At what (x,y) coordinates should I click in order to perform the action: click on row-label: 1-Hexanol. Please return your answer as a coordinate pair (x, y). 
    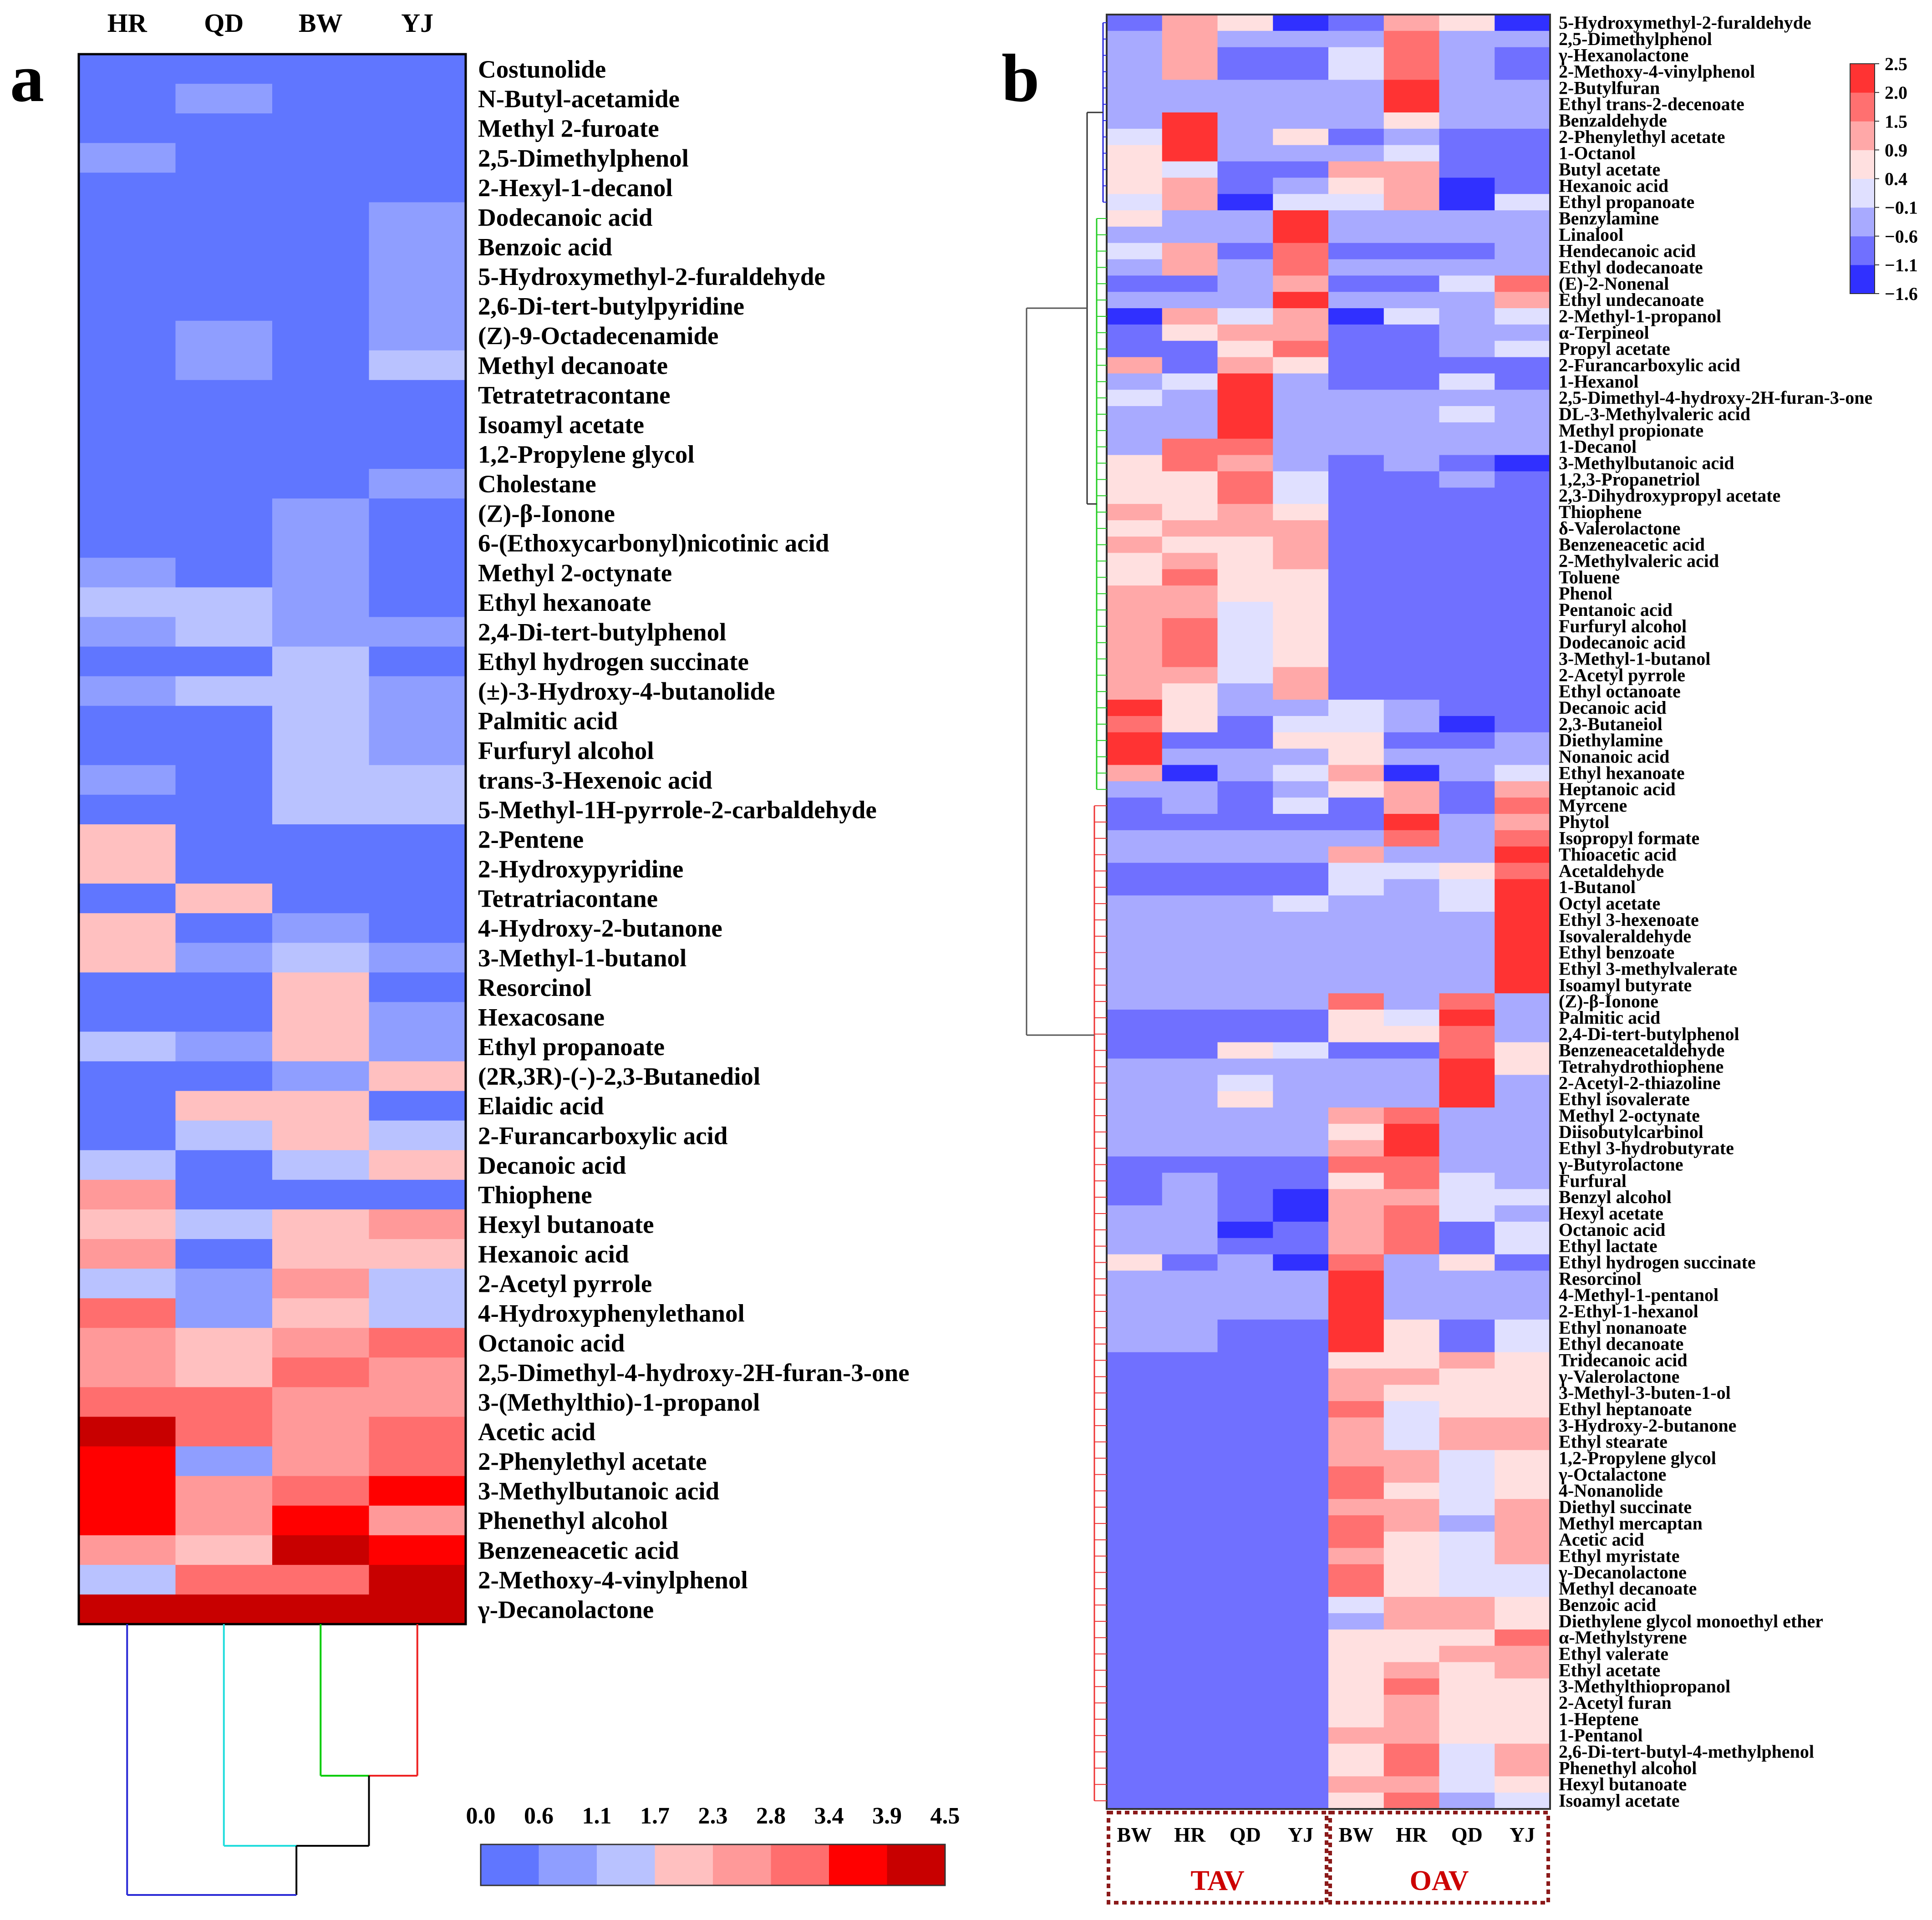
    Looking at the image, I should click on (1599, 381).